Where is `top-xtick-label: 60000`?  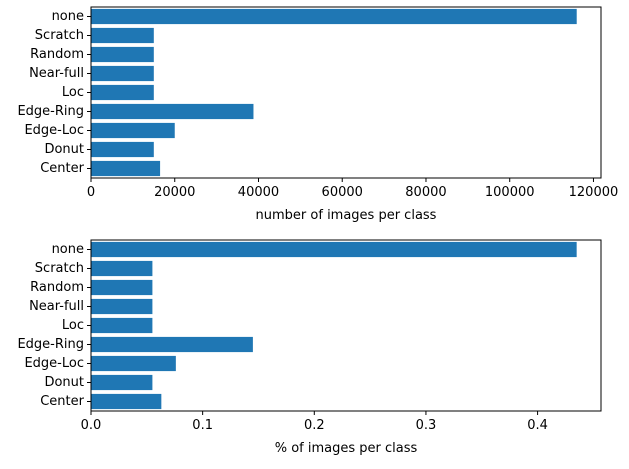 top-xtick-label: 60000 is located at coordinates (342, 192).